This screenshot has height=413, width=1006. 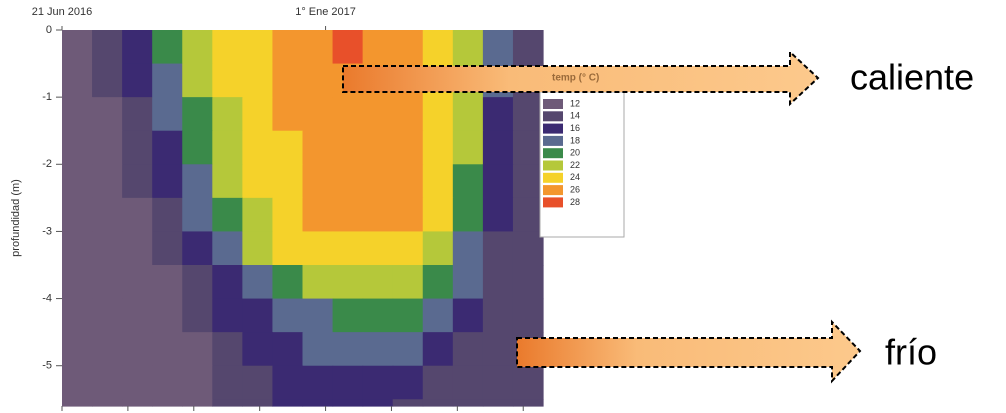 I want to click on legend-label: 12, so click(x=575, y=103).